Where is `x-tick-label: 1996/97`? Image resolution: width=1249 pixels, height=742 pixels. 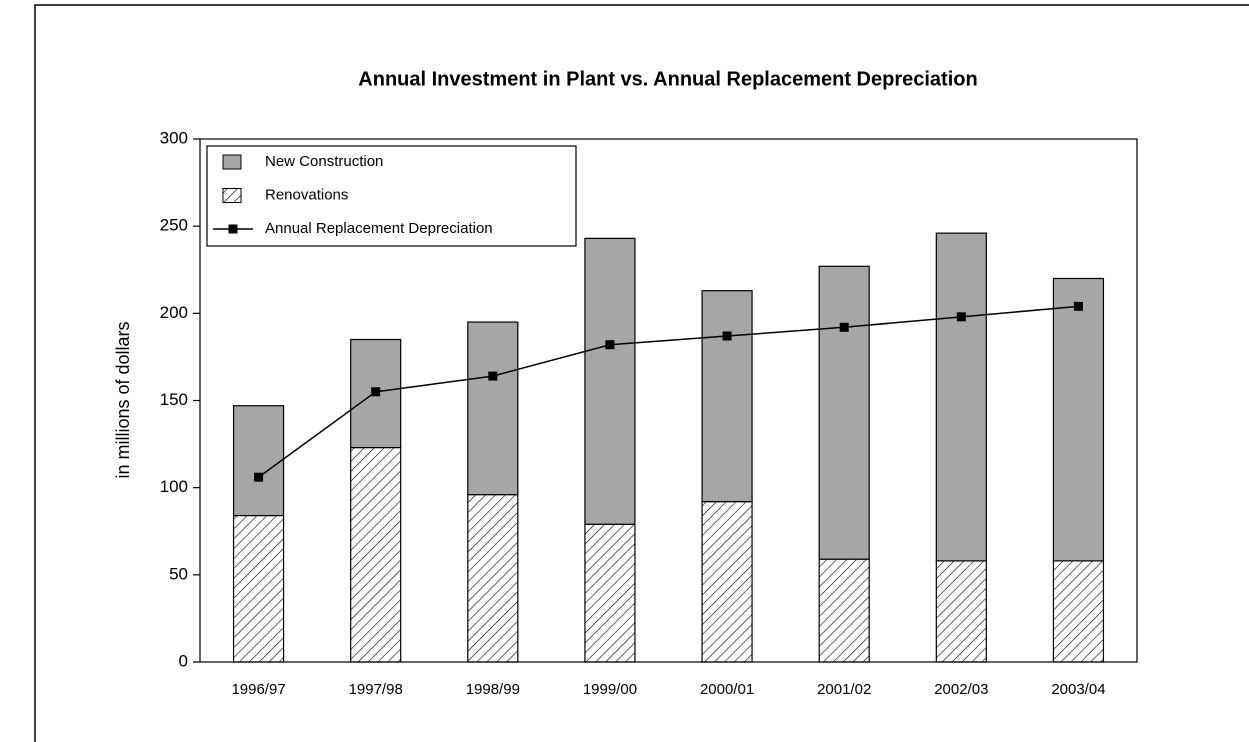 x-tick-label: 1996/97 is located at coordinates (258, 689).